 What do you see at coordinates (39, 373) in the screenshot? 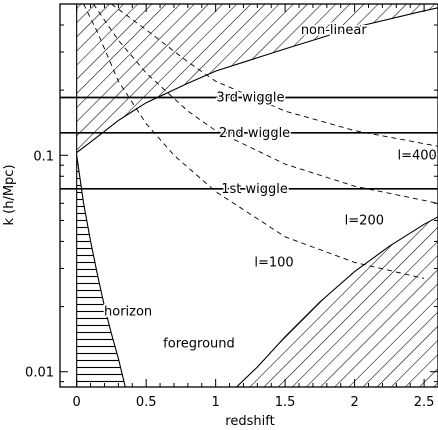
I see `y-tick-label: 0.01` at bounding box center [39, 373].